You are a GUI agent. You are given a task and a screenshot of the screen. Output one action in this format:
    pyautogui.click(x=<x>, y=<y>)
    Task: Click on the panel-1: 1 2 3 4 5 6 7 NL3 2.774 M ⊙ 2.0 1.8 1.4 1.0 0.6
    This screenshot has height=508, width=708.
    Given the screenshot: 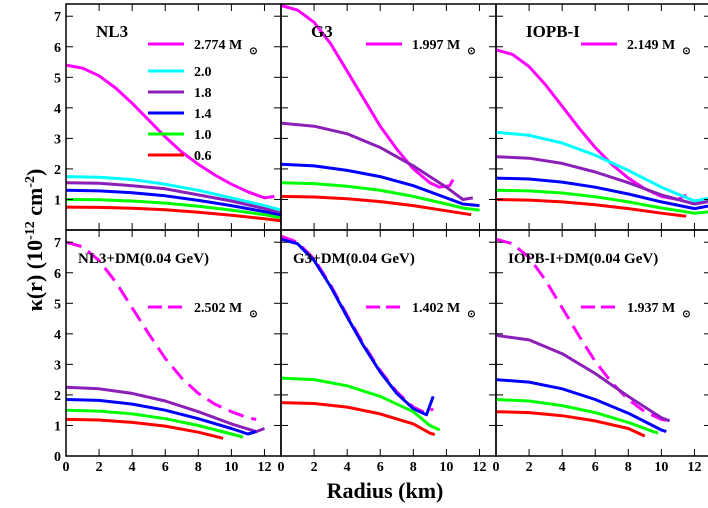 What is the action you would take?
    pyautogui.click(x=168, y=117)
    